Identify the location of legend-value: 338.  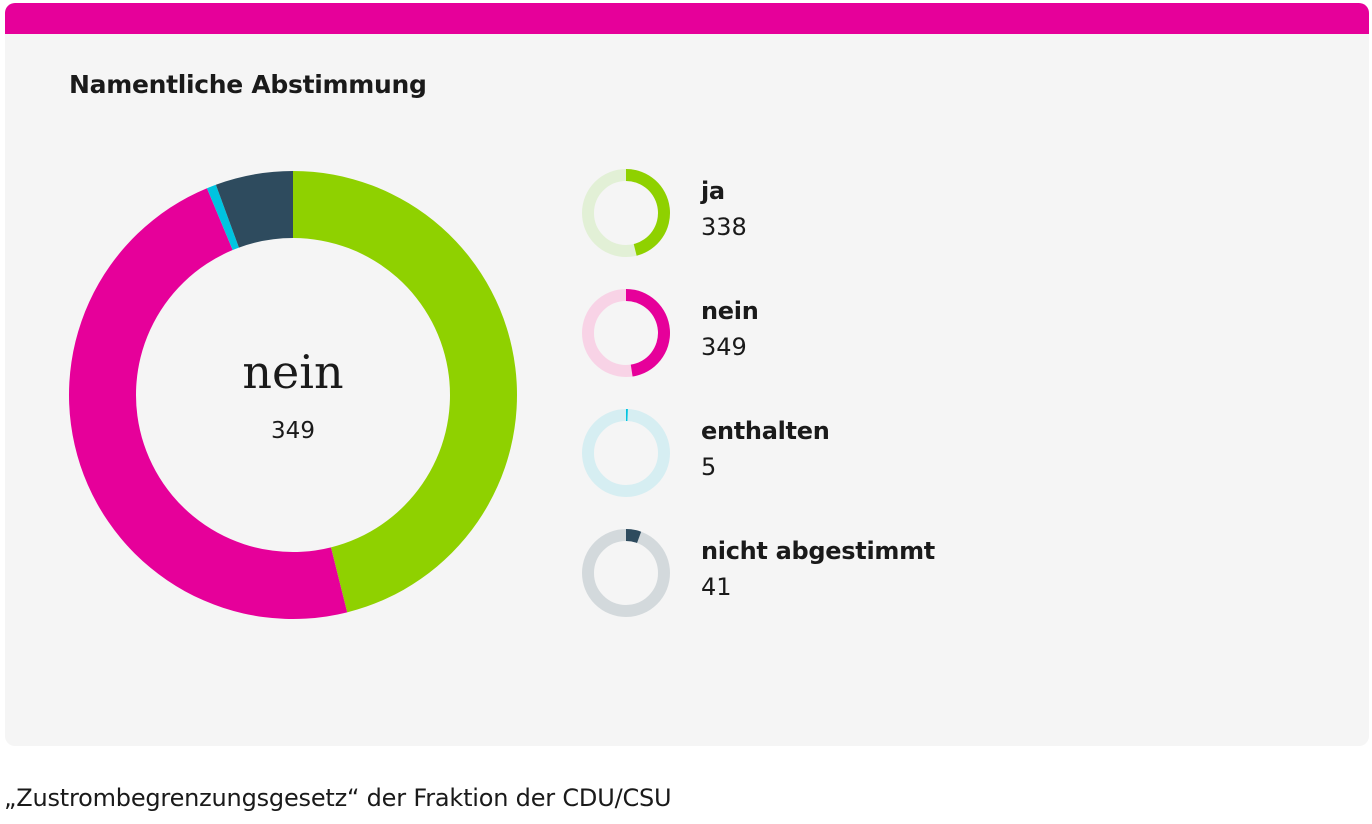
(724, 227).